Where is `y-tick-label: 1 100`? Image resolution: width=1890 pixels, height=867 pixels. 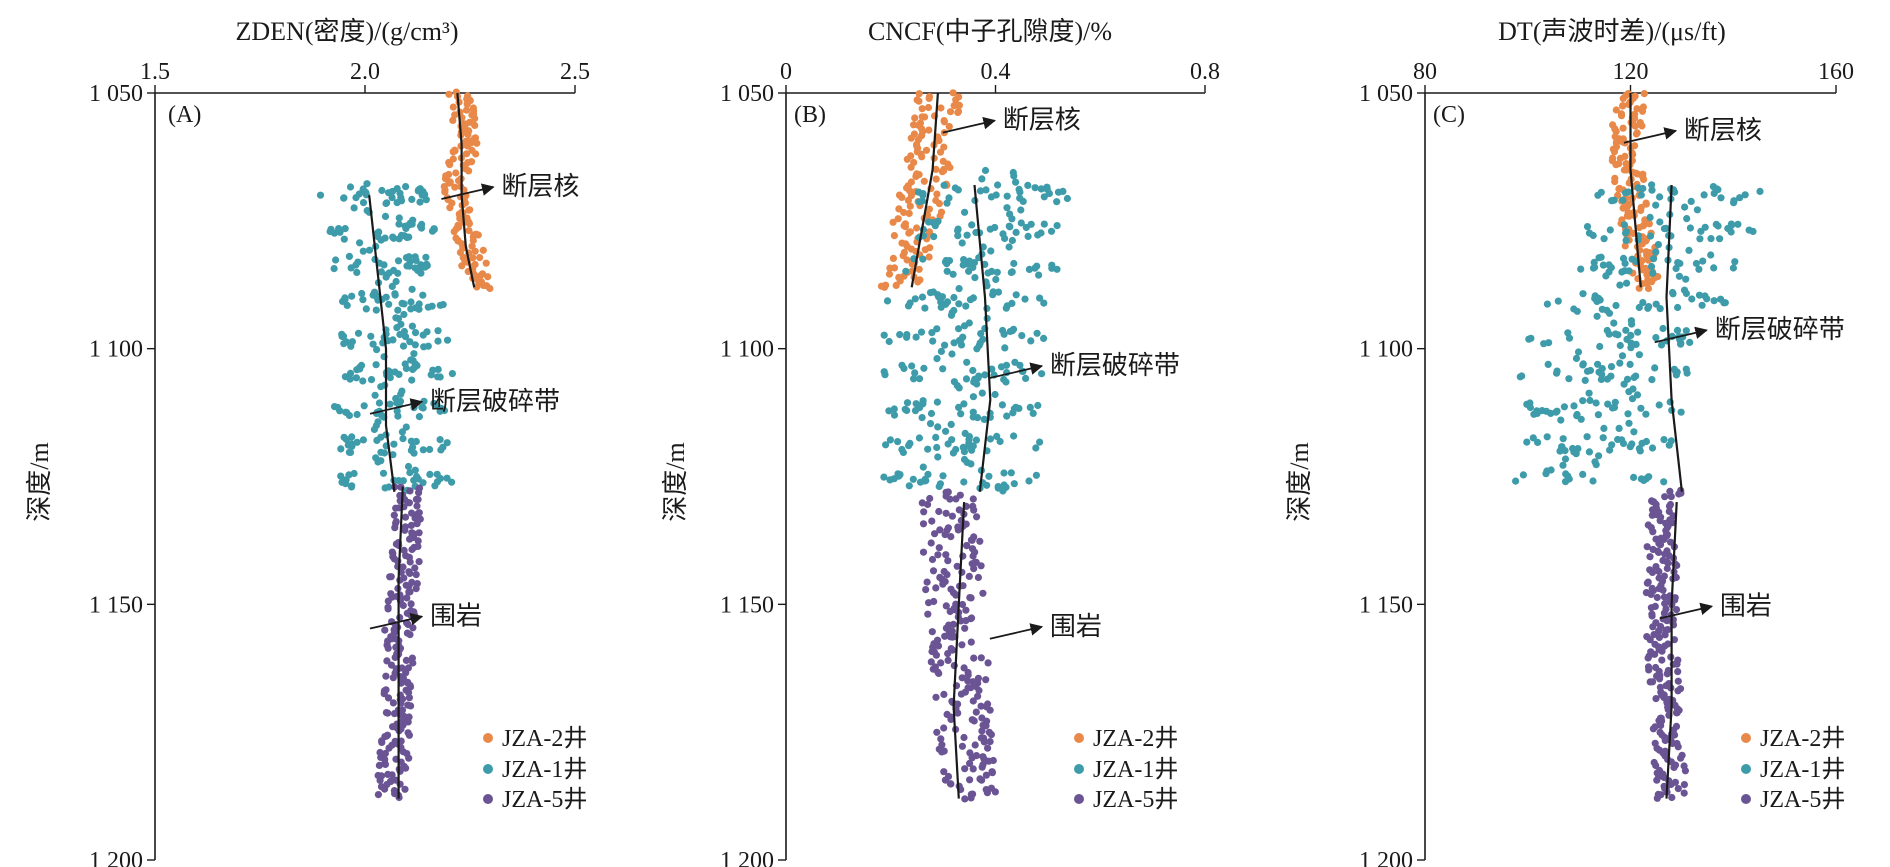
y-tick-label: 1 100 is located at coordinates (747, 350).